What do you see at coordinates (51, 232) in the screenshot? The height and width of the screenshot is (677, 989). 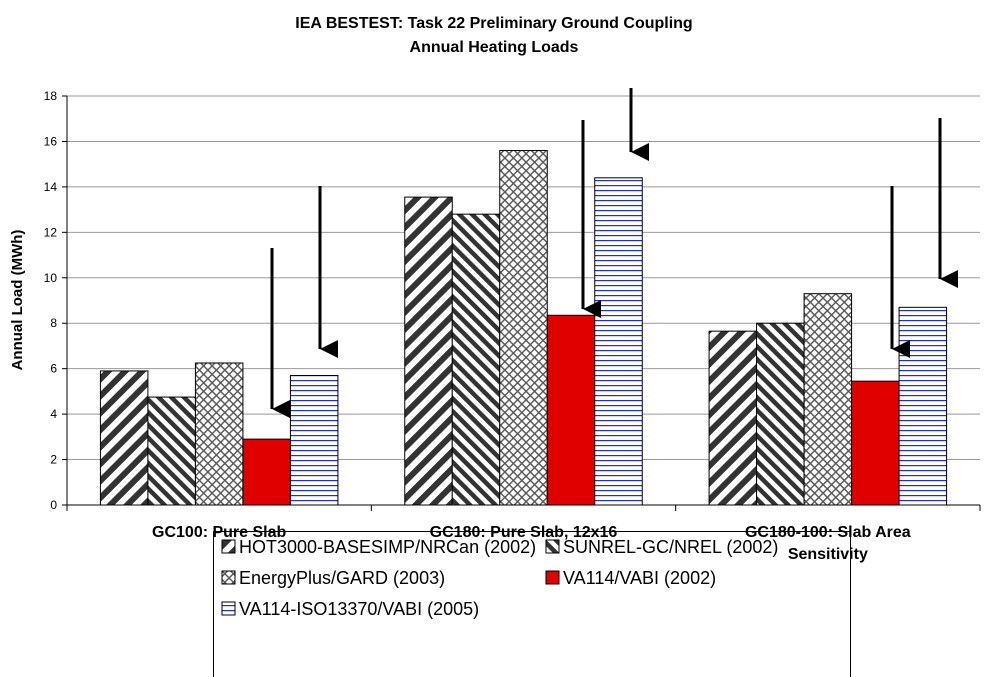 I see `y-tick-label: 12` at bounding box center [51, 232].